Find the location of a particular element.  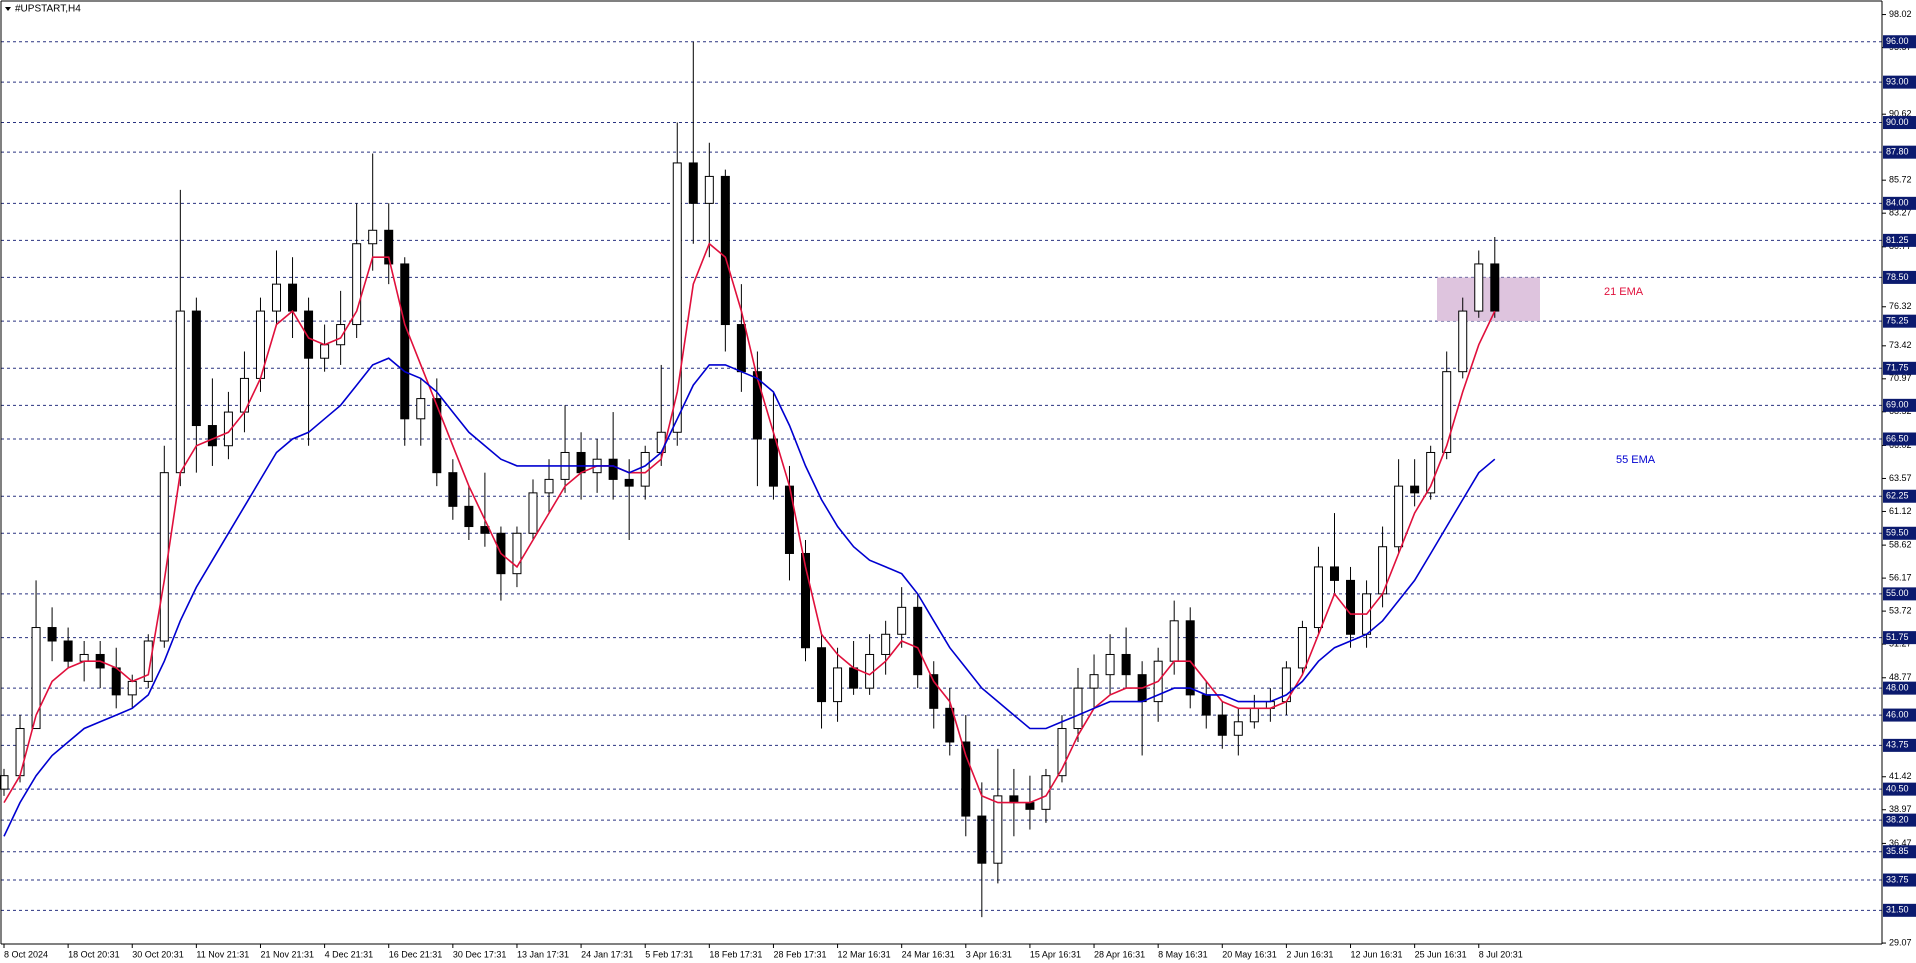

level-label: 87.80 is located at coordinates (1897, 152).